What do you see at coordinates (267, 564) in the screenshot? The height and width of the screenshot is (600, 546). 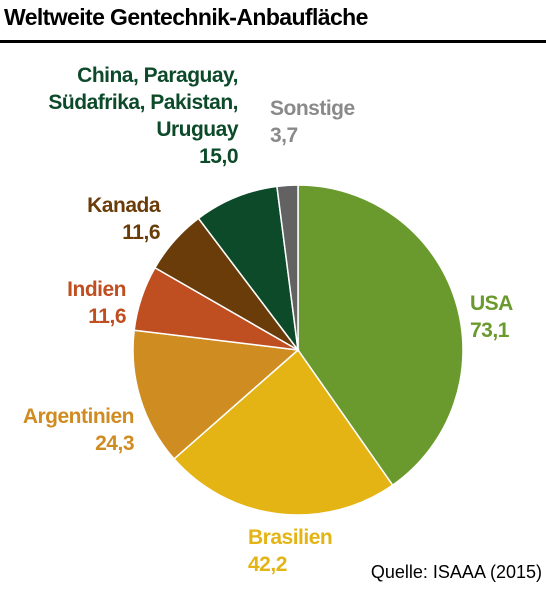 I see `value-label: 42,2` at bounding box center [267, 564].